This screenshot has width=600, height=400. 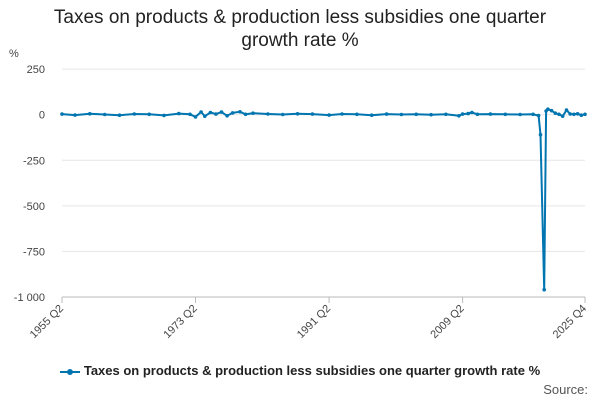 What do you see at coordinates (314, 322) in the screenshot?
I see `x-tick-label: 1991 Q2` at bounding box center [314, 322].